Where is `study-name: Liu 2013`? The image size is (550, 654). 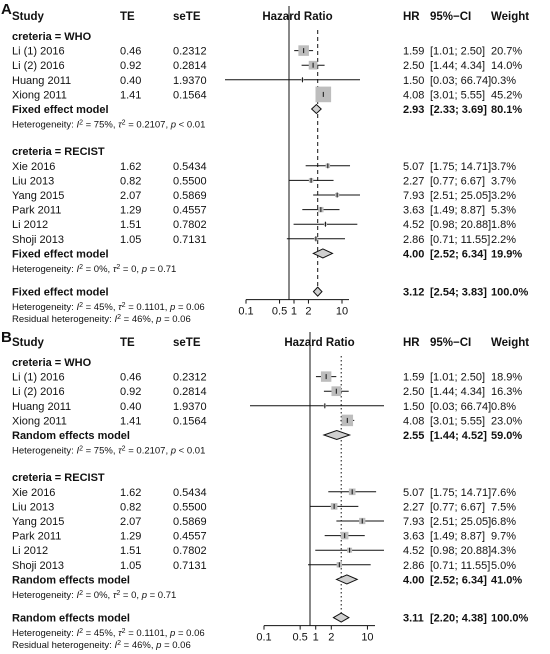 study-name: Liu 2013 is located at coordinates (33, 181).